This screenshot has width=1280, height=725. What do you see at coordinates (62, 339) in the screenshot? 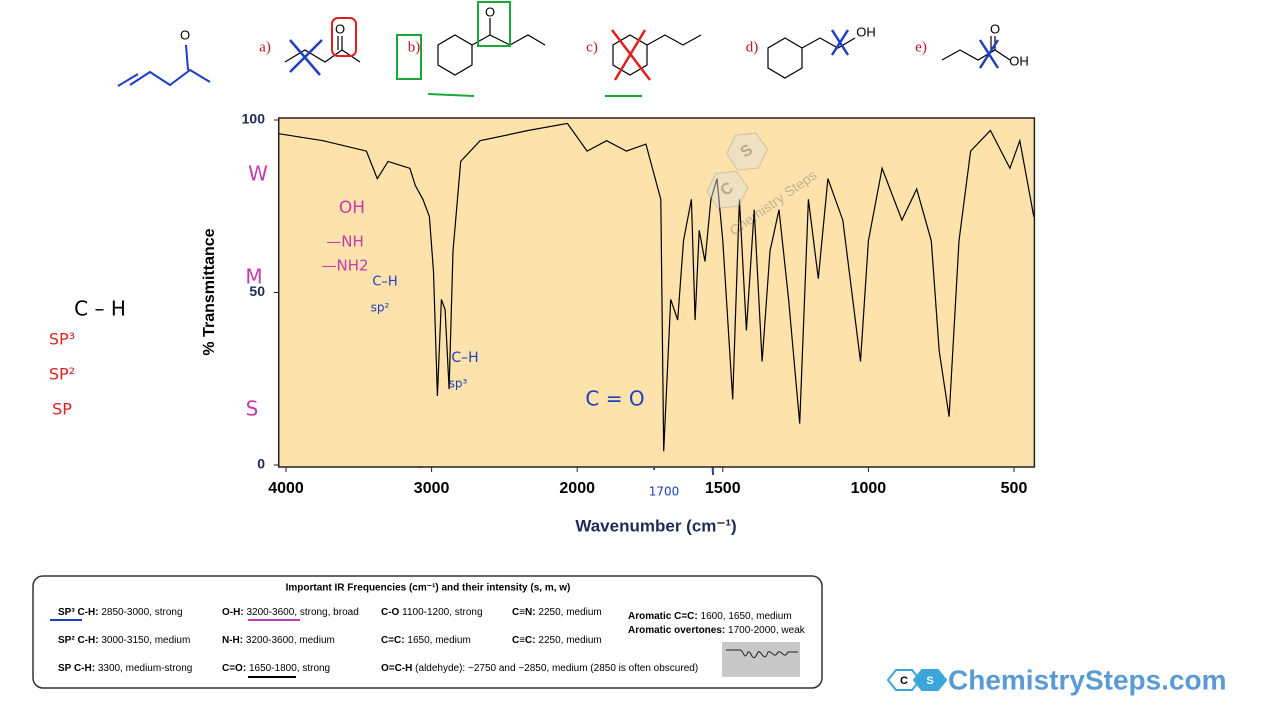
I see `side-note: SP³` at bounding box center [62, 339].